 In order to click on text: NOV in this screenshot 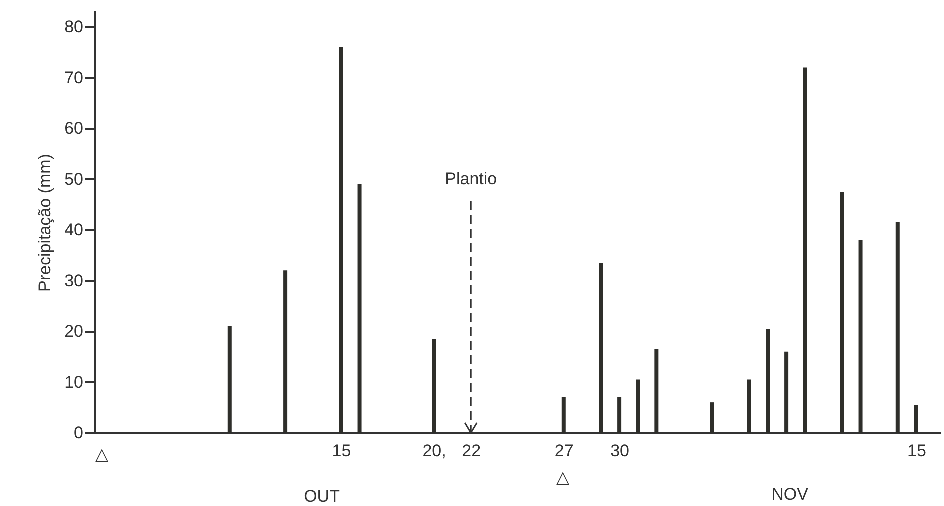, I will do `click(791, 494)`.